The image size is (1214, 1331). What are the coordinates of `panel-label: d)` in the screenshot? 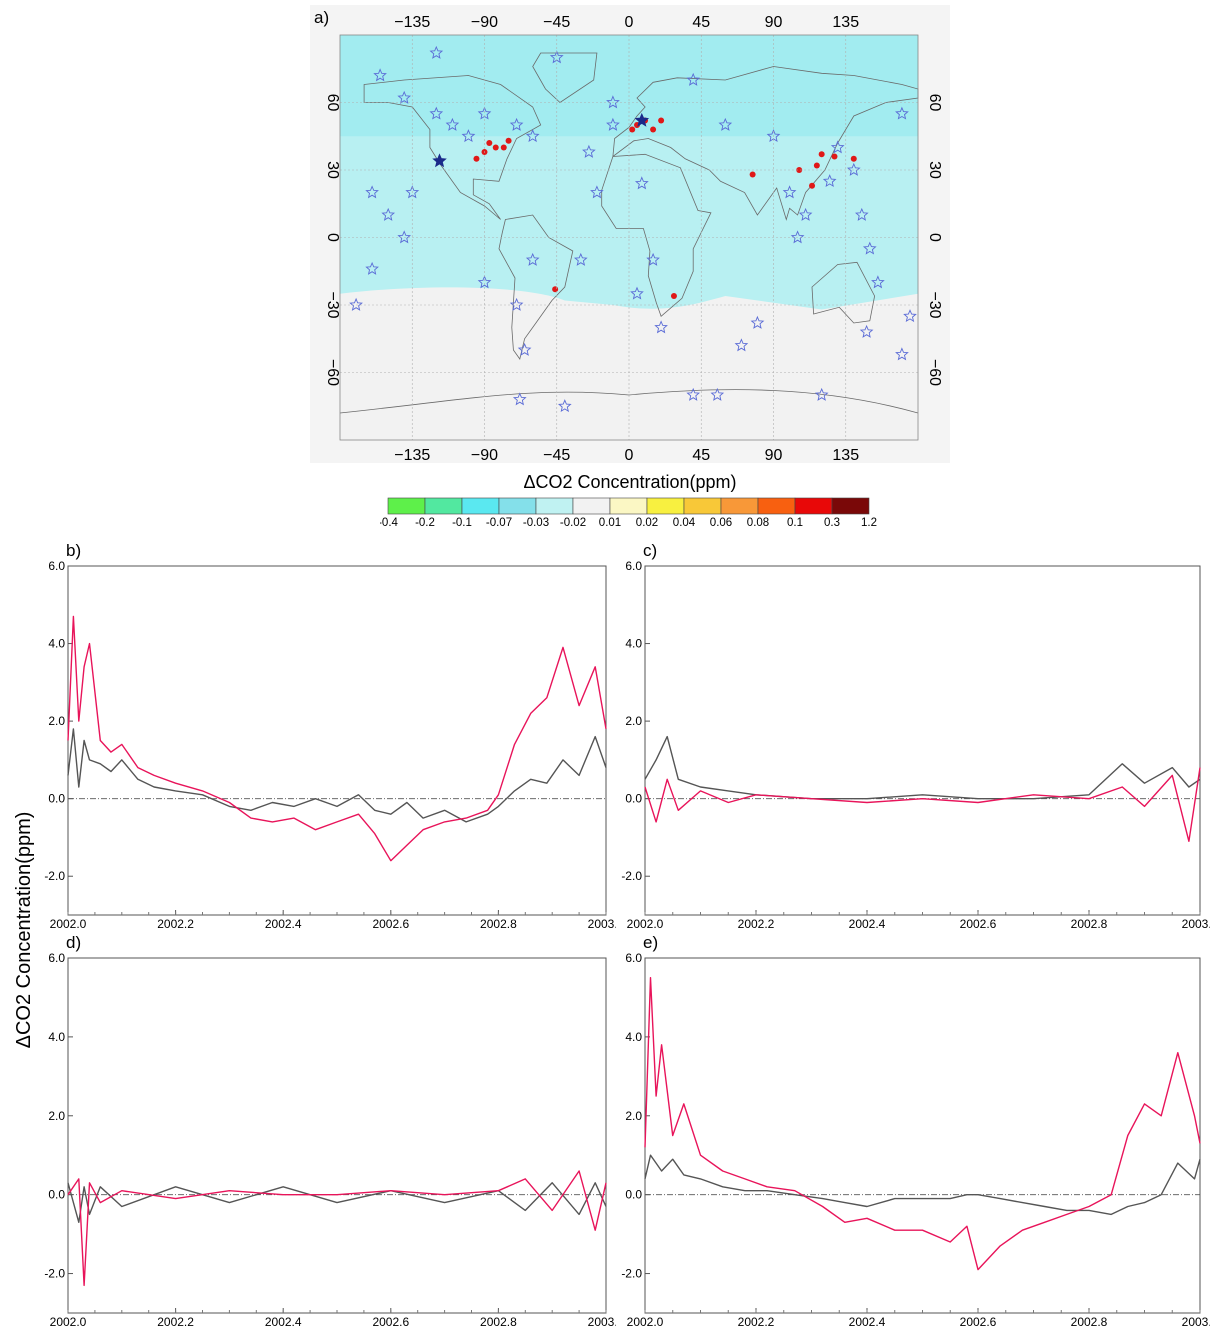 It's located at (73, 942).